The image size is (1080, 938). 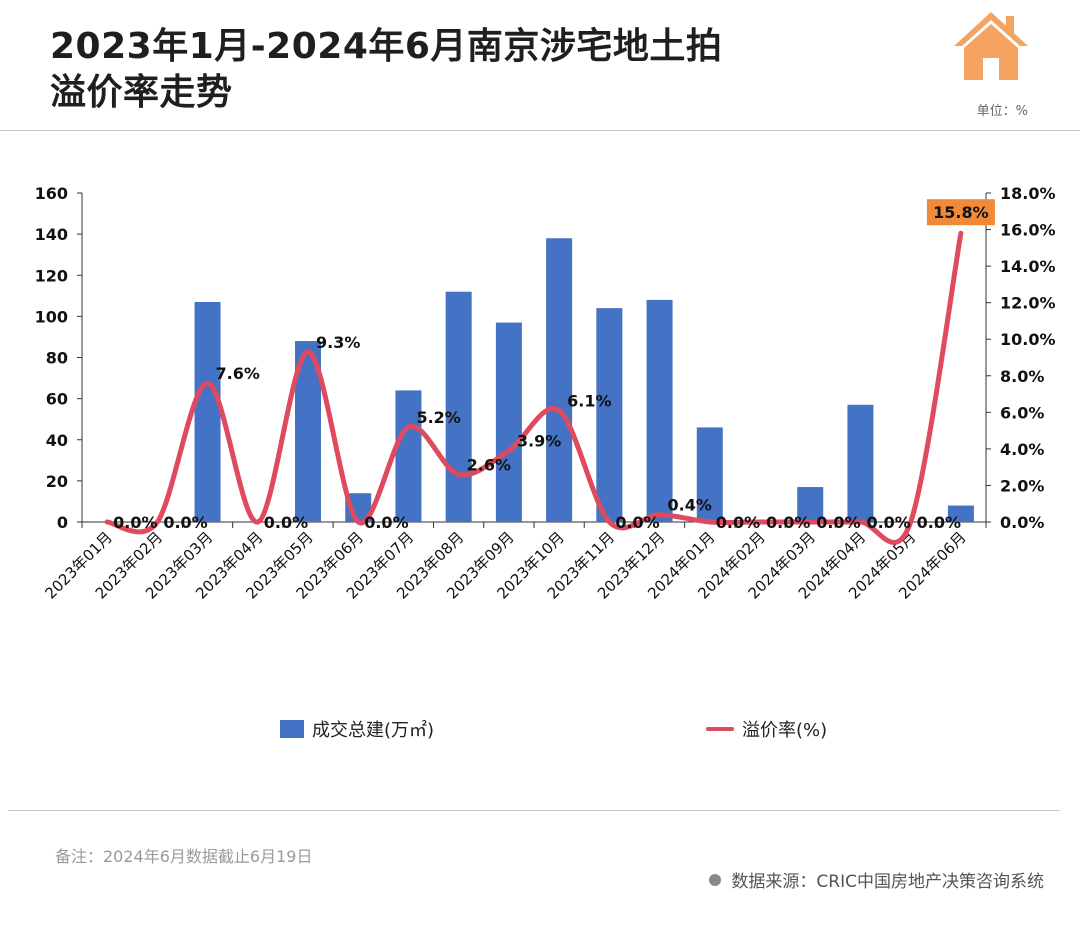 I want to click on y-right-tick-label: 14.0%, so click(x=1028, y=266).